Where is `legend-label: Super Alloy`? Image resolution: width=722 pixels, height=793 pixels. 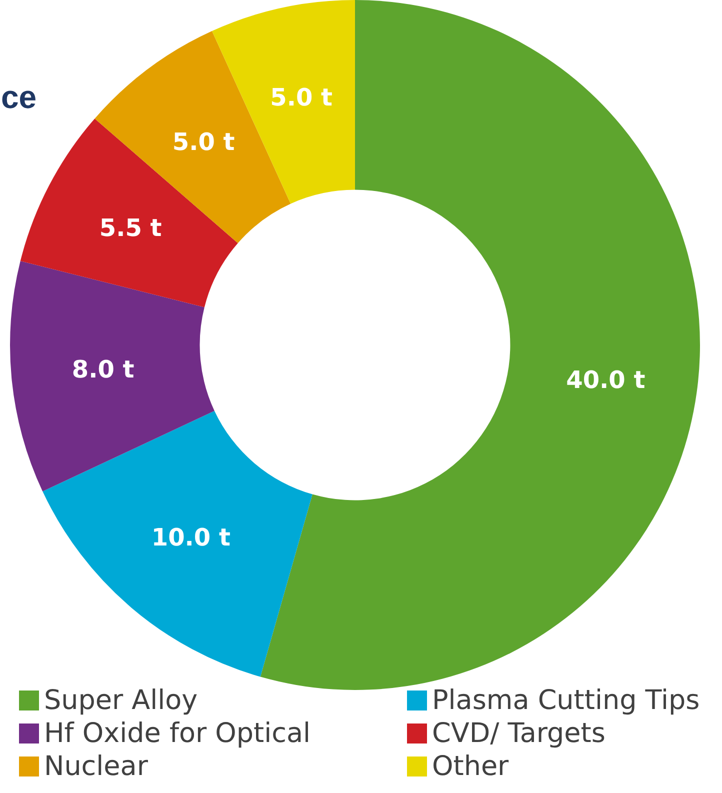 legend-label: Super Alloy is located at coordinates (121, 700).